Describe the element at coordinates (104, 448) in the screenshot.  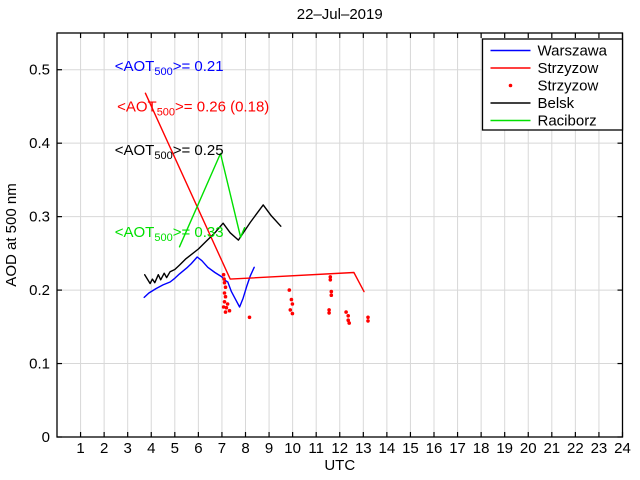
I see `x-tick-label: 2` at that location.